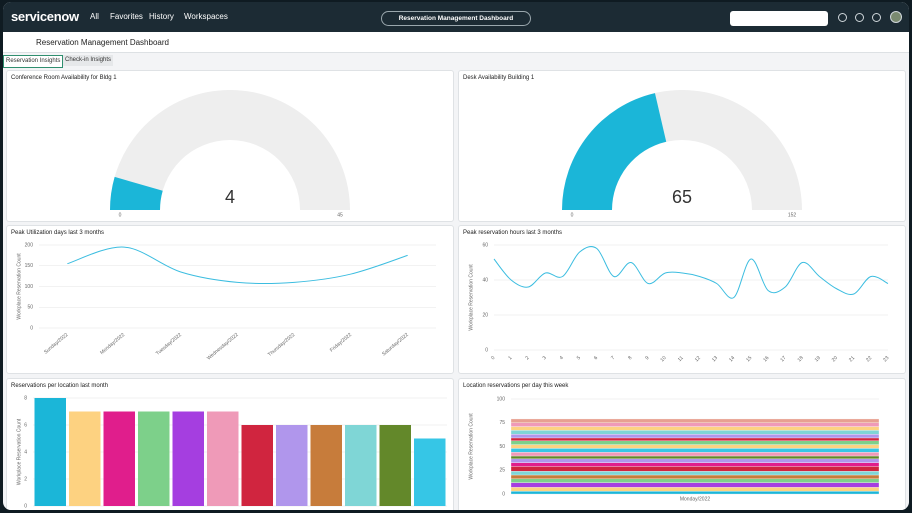  Describe the element at coordinates (516, 386) in the screenshot. I see `widget-title: Location reservations per day this week` at that location.